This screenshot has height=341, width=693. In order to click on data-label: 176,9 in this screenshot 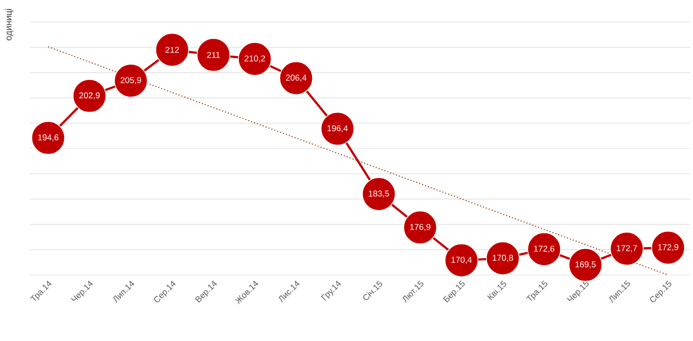, I will do `click(420, 227)`.